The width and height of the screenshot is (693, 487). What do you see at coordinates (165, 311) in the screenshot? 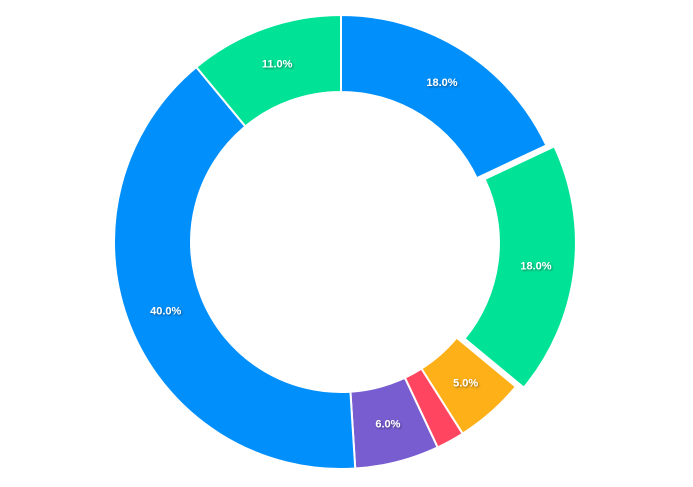
I see `data-label: 40.0%` at bounding box center [165, 311].